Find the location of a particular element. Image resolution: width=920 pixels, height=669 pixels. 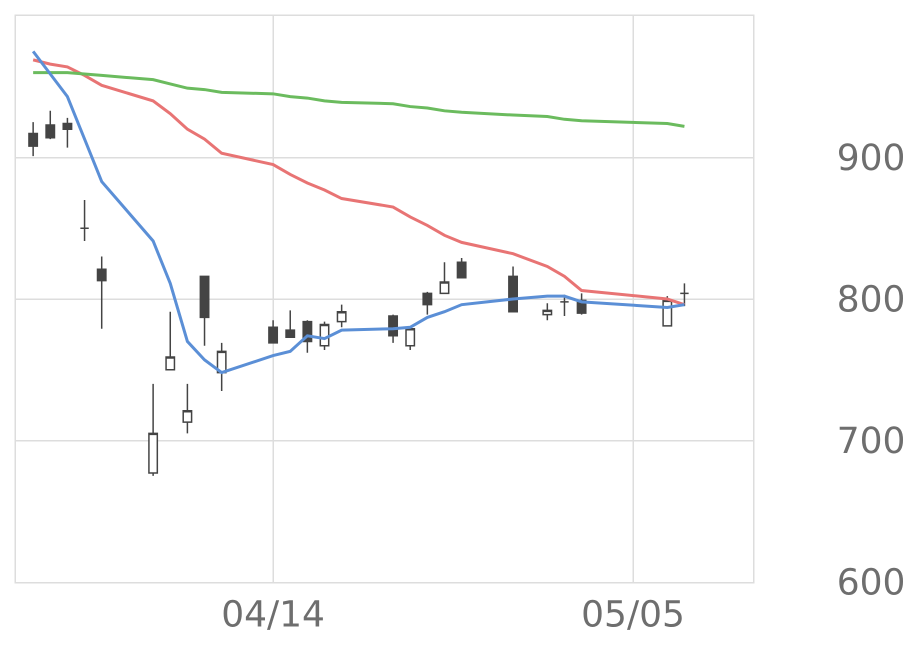

y-tick-label: 600 is located at coordinates (871, 583).